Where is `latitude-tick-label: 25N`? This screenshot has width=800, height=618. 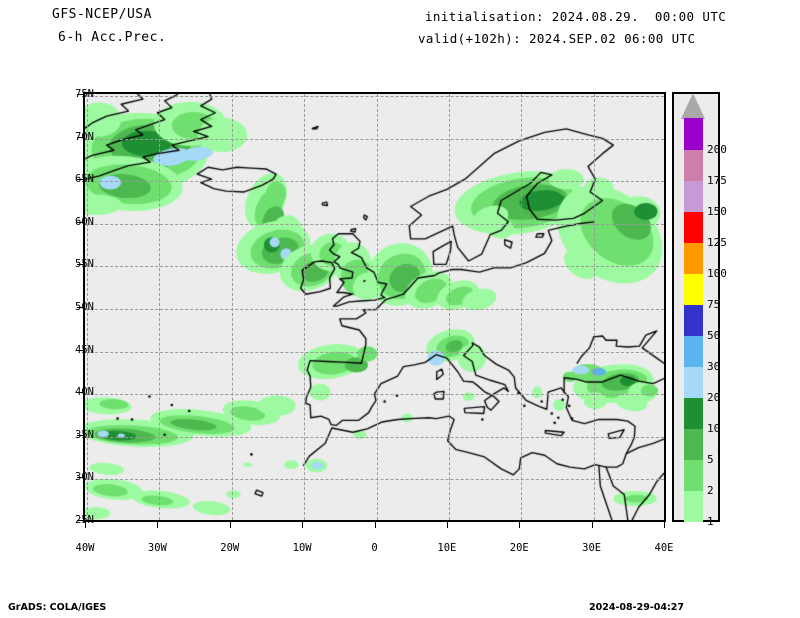 latitude-tick-label: 25N is located at coordinates (84, 520).